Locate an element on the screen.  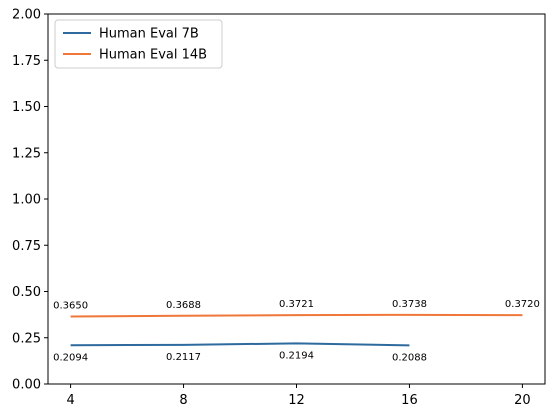
data-label: 0.3720 is located at coordinates (522, 304).